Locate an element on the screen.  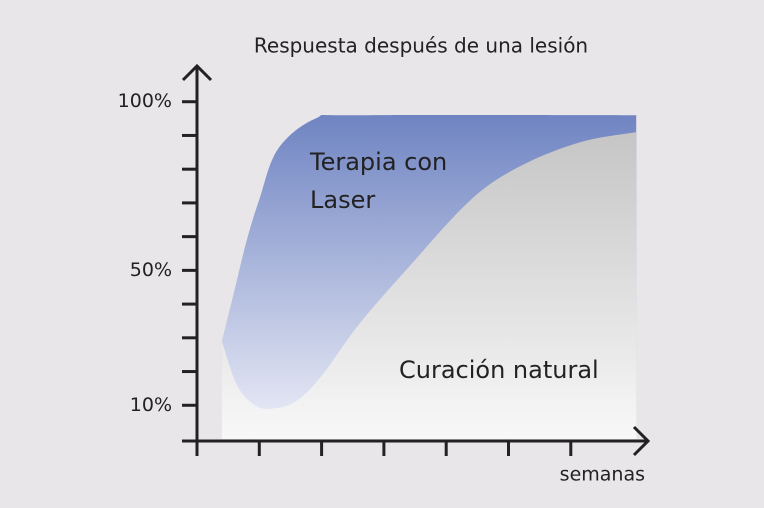
y-tick-label: 10% is located at coordinates (151, 405).